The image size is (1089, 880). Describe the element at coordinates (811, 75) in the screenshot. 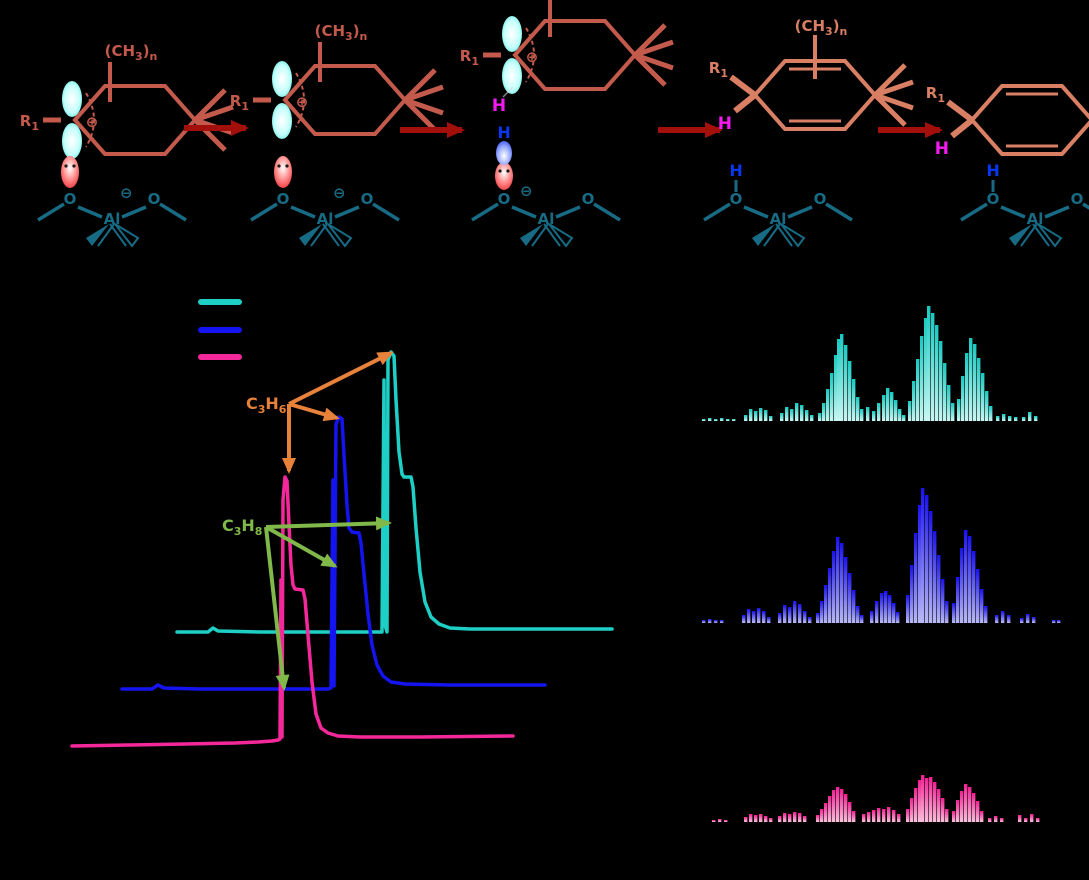

I see `stage-4-diene: (CH3)n` at that location.